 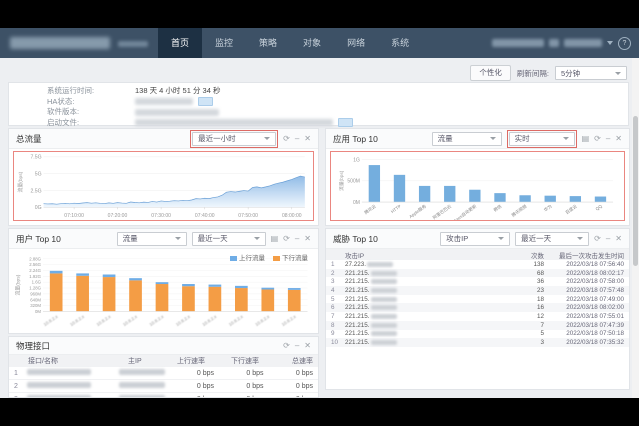 What do you see at coordinates (337, 91) in the screenshot?
I see `system-info-row: 系统运行时间: 138 天 4 小时 51 分 34 秒` at bounding box center [337, 91].